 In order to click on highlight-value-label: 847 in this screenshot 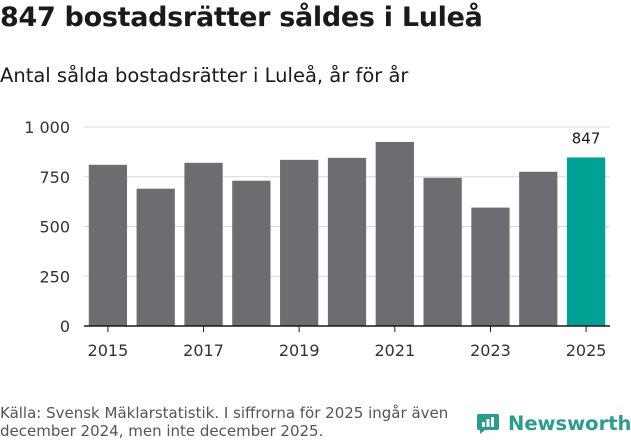, I will do `click(586, 138)`.